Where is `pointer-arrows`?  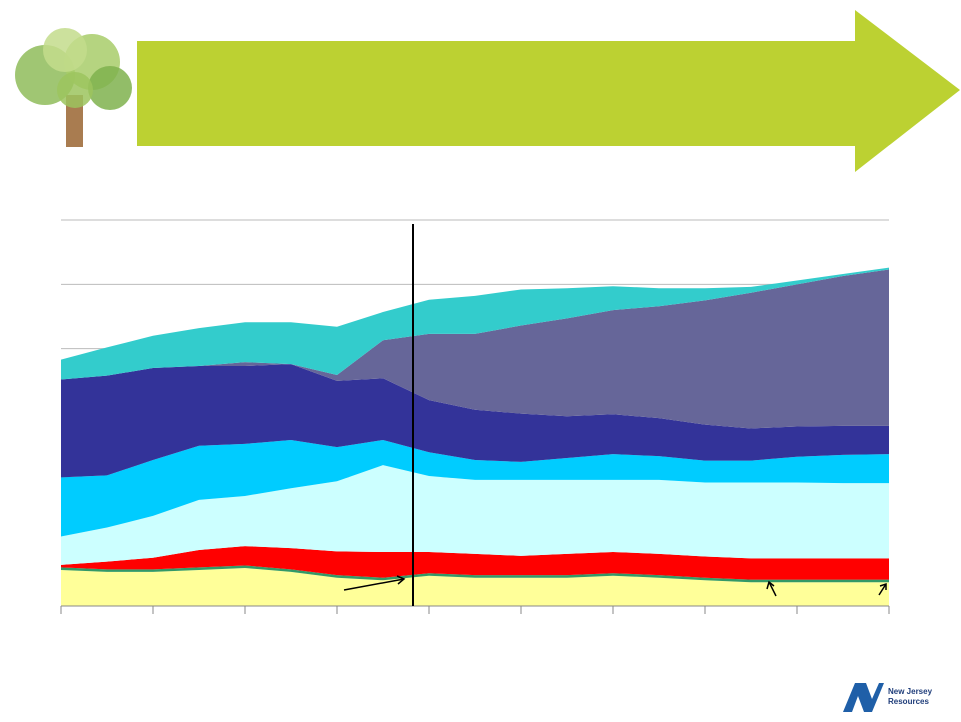 pointer-arrows is located at coordinates (615, 586).